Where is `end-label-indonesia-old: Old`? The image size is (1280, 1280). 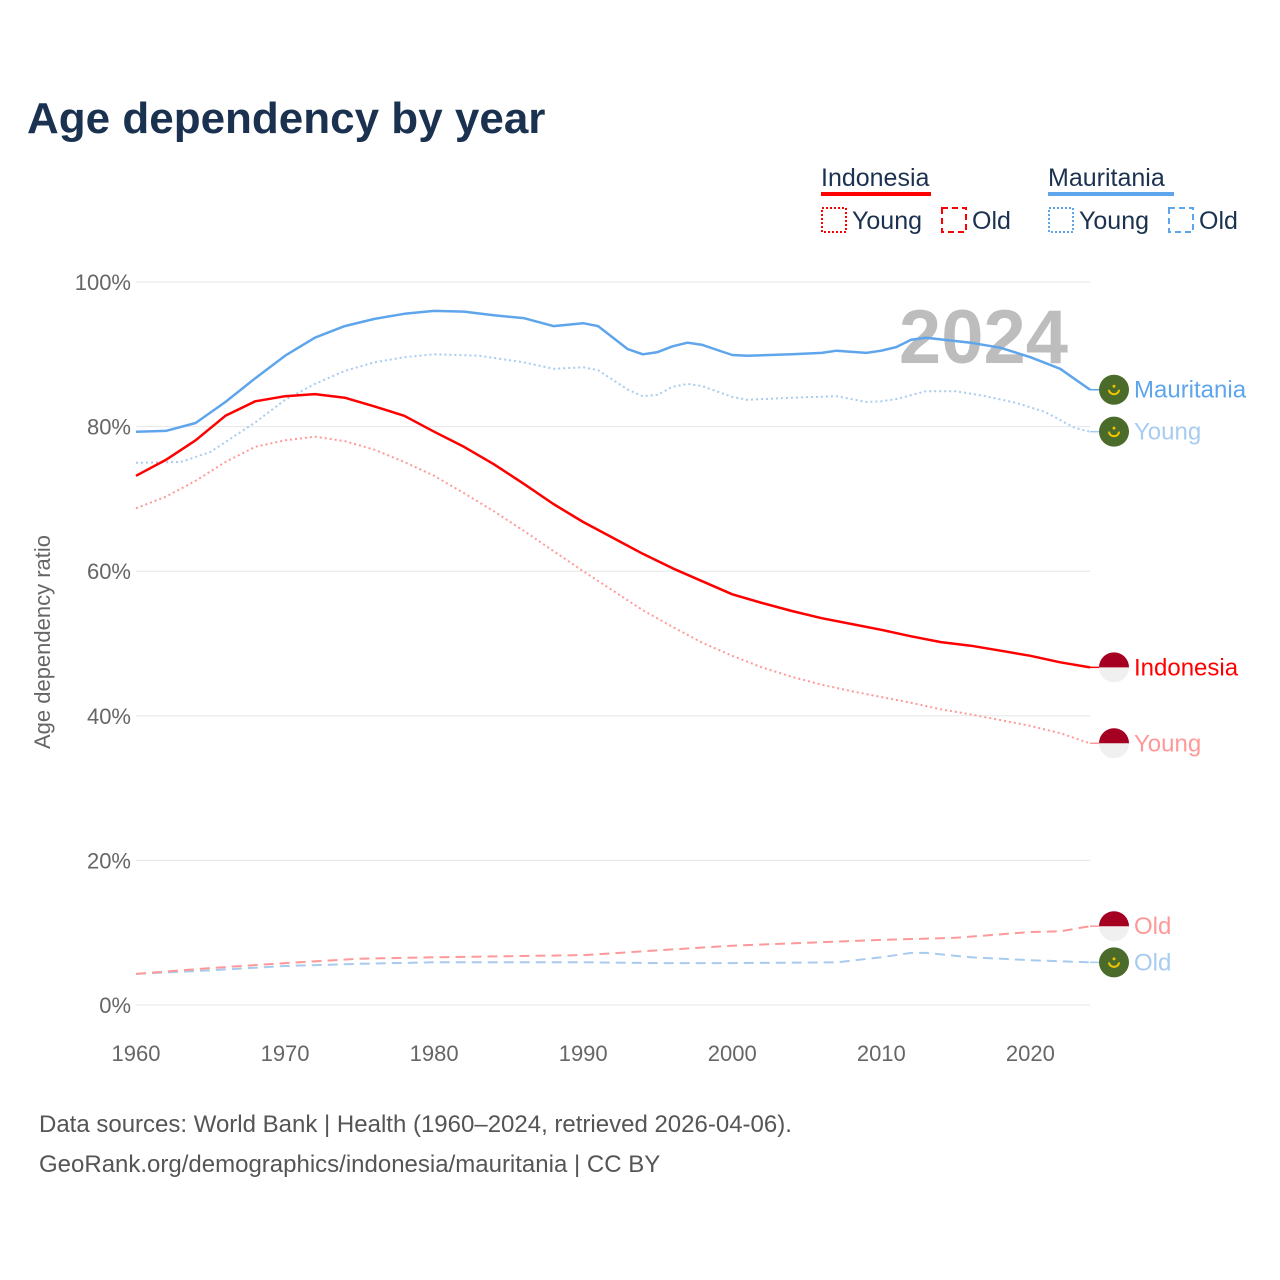 end-label-indonesia-old: Old is located at coordinates (1130, 926).